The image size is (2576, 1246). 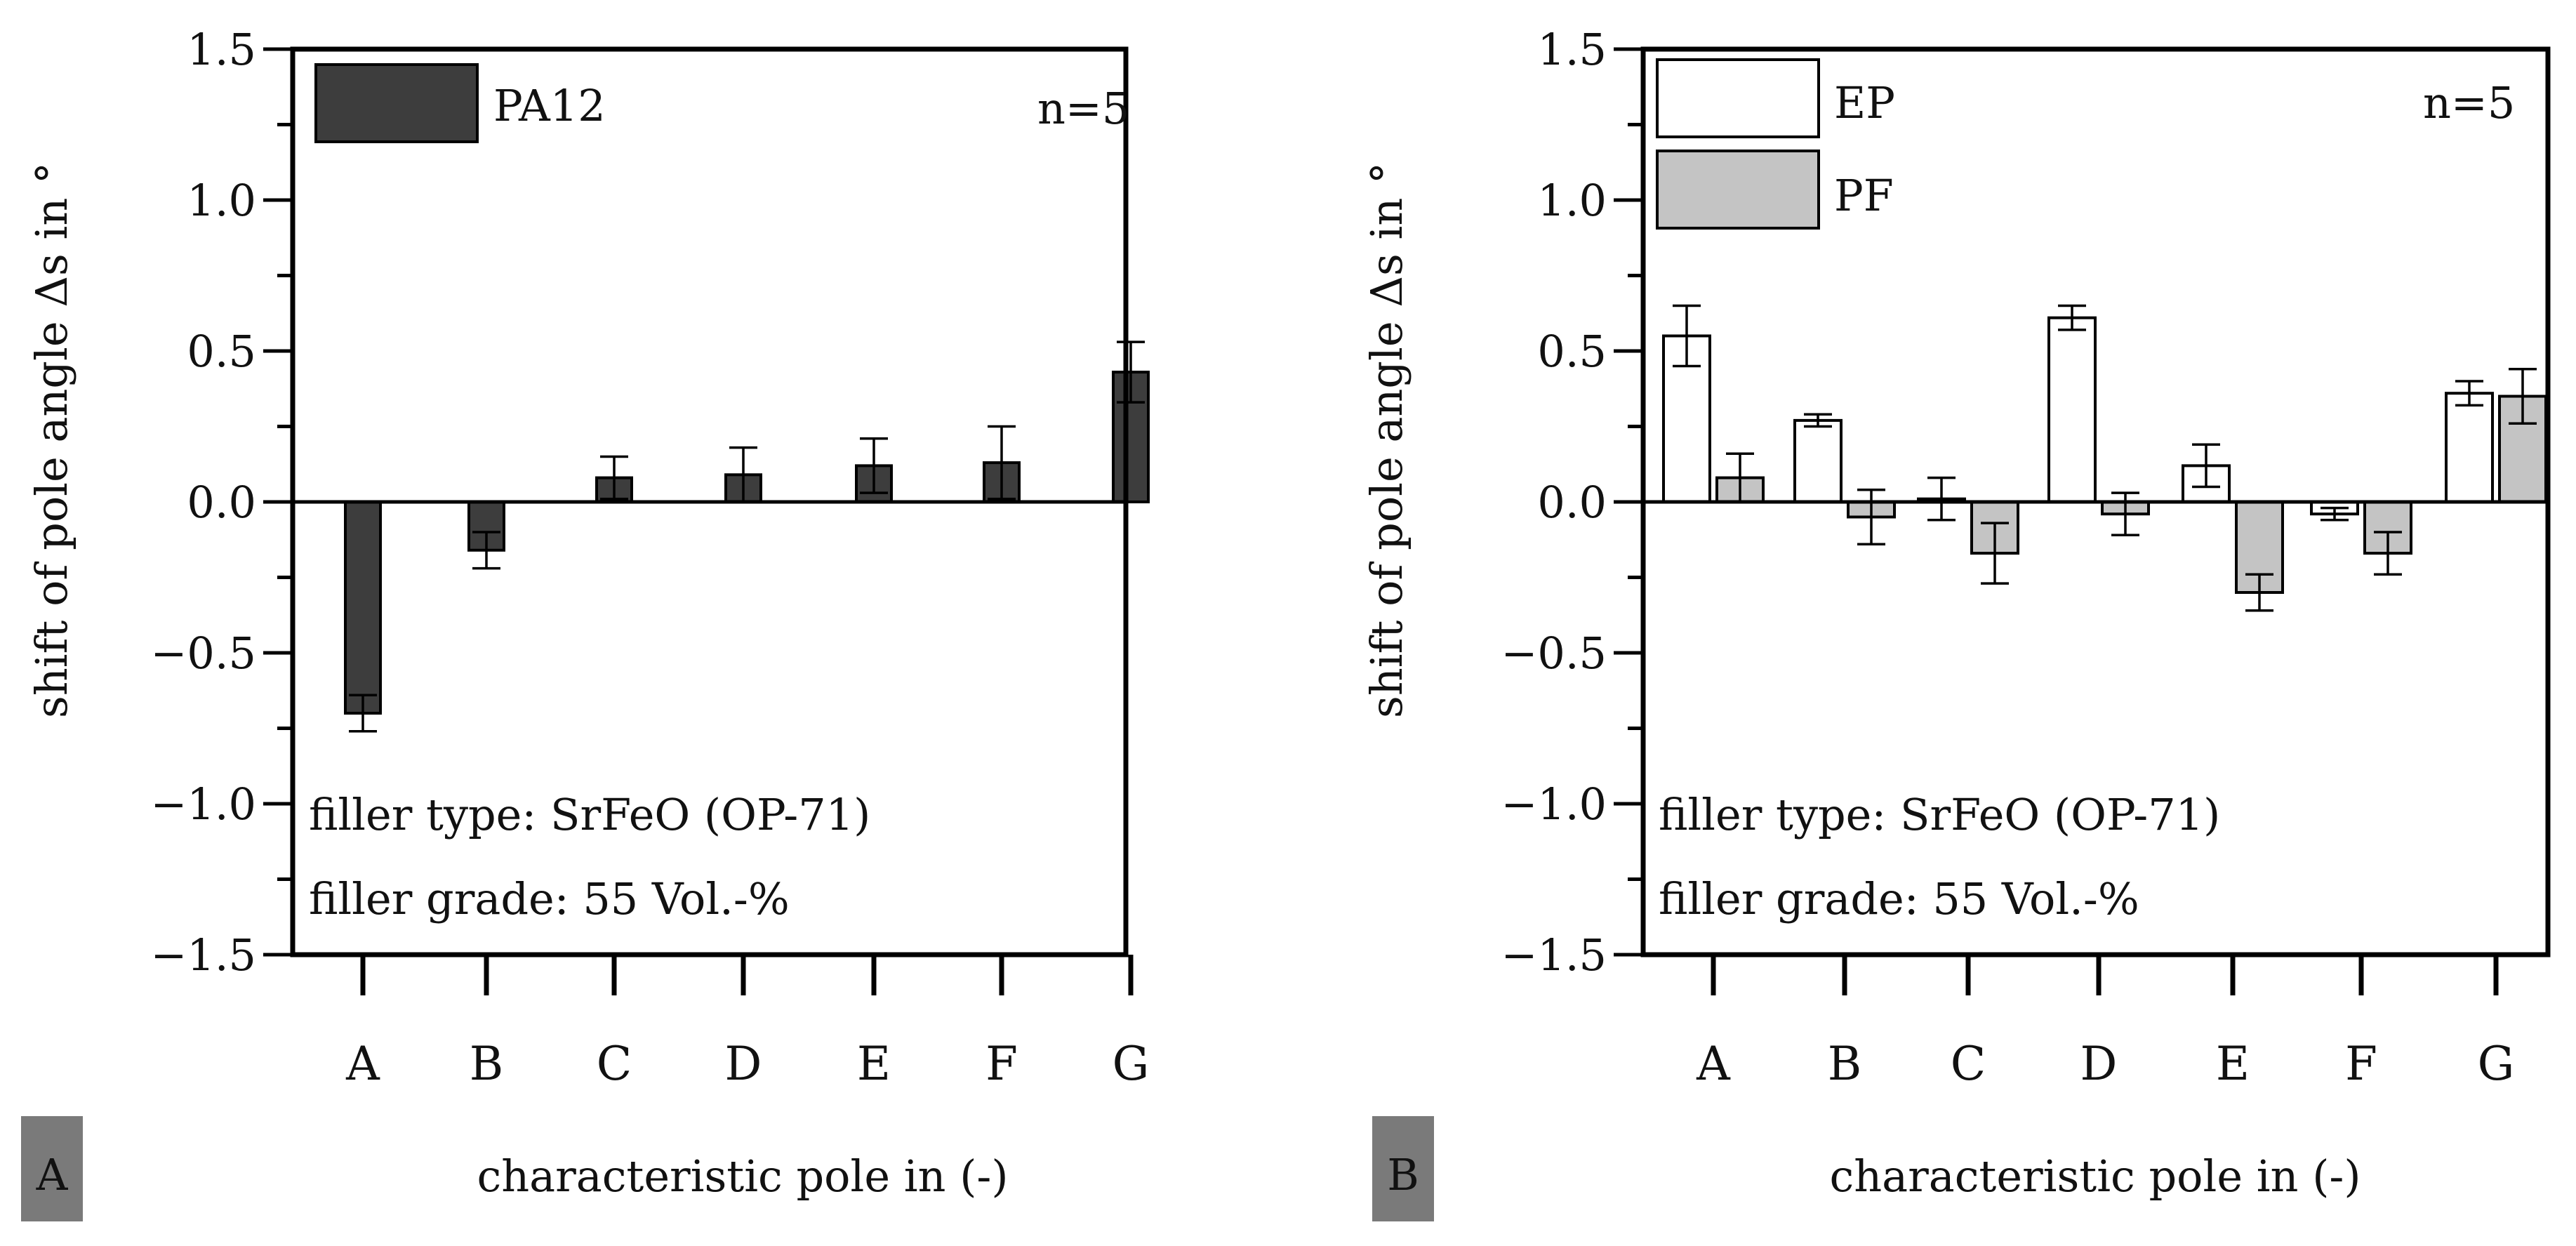 I want to click on x-tick-label-b: E, so click(x=2233, y=1064).